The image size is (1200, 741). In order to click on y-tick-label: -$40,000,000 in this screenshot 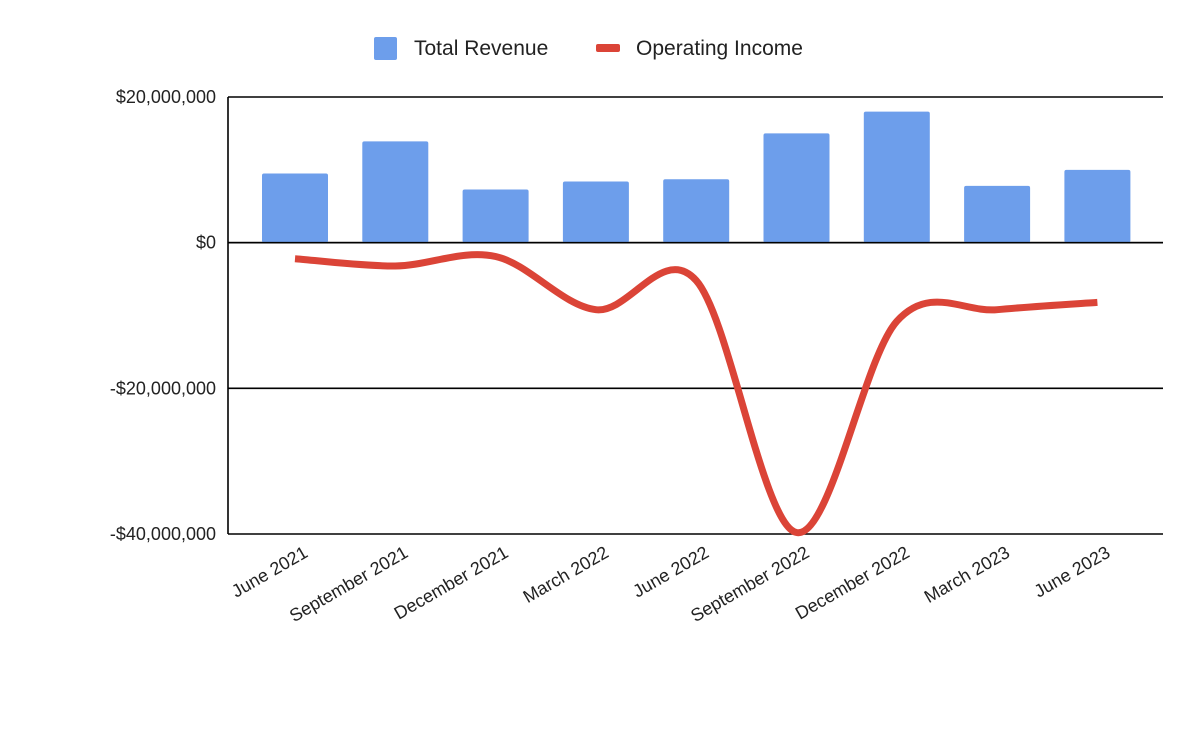, I will do `click(163, 534)`.